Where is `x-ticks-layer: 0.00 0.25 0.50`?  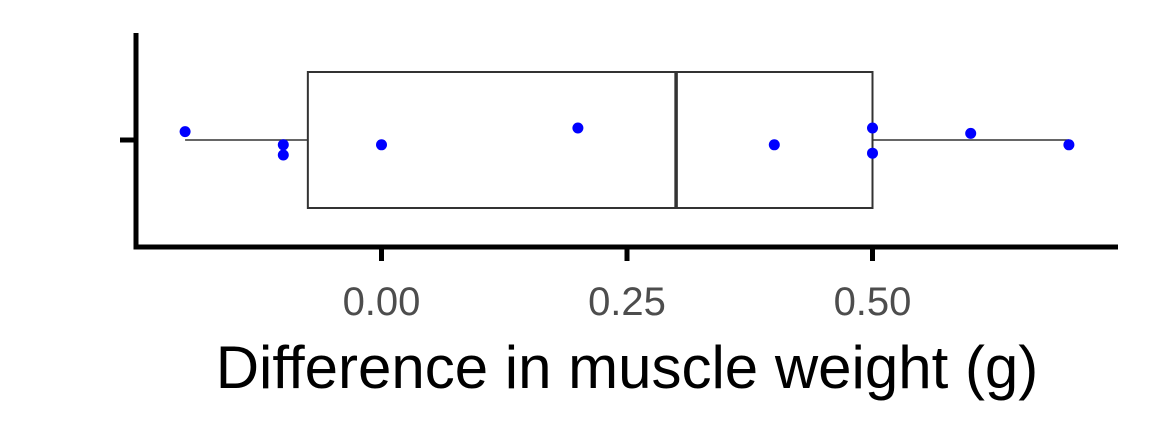
x-ticks-layer: 0.00 0.25 0.50 is located at coordinates (627, 285).